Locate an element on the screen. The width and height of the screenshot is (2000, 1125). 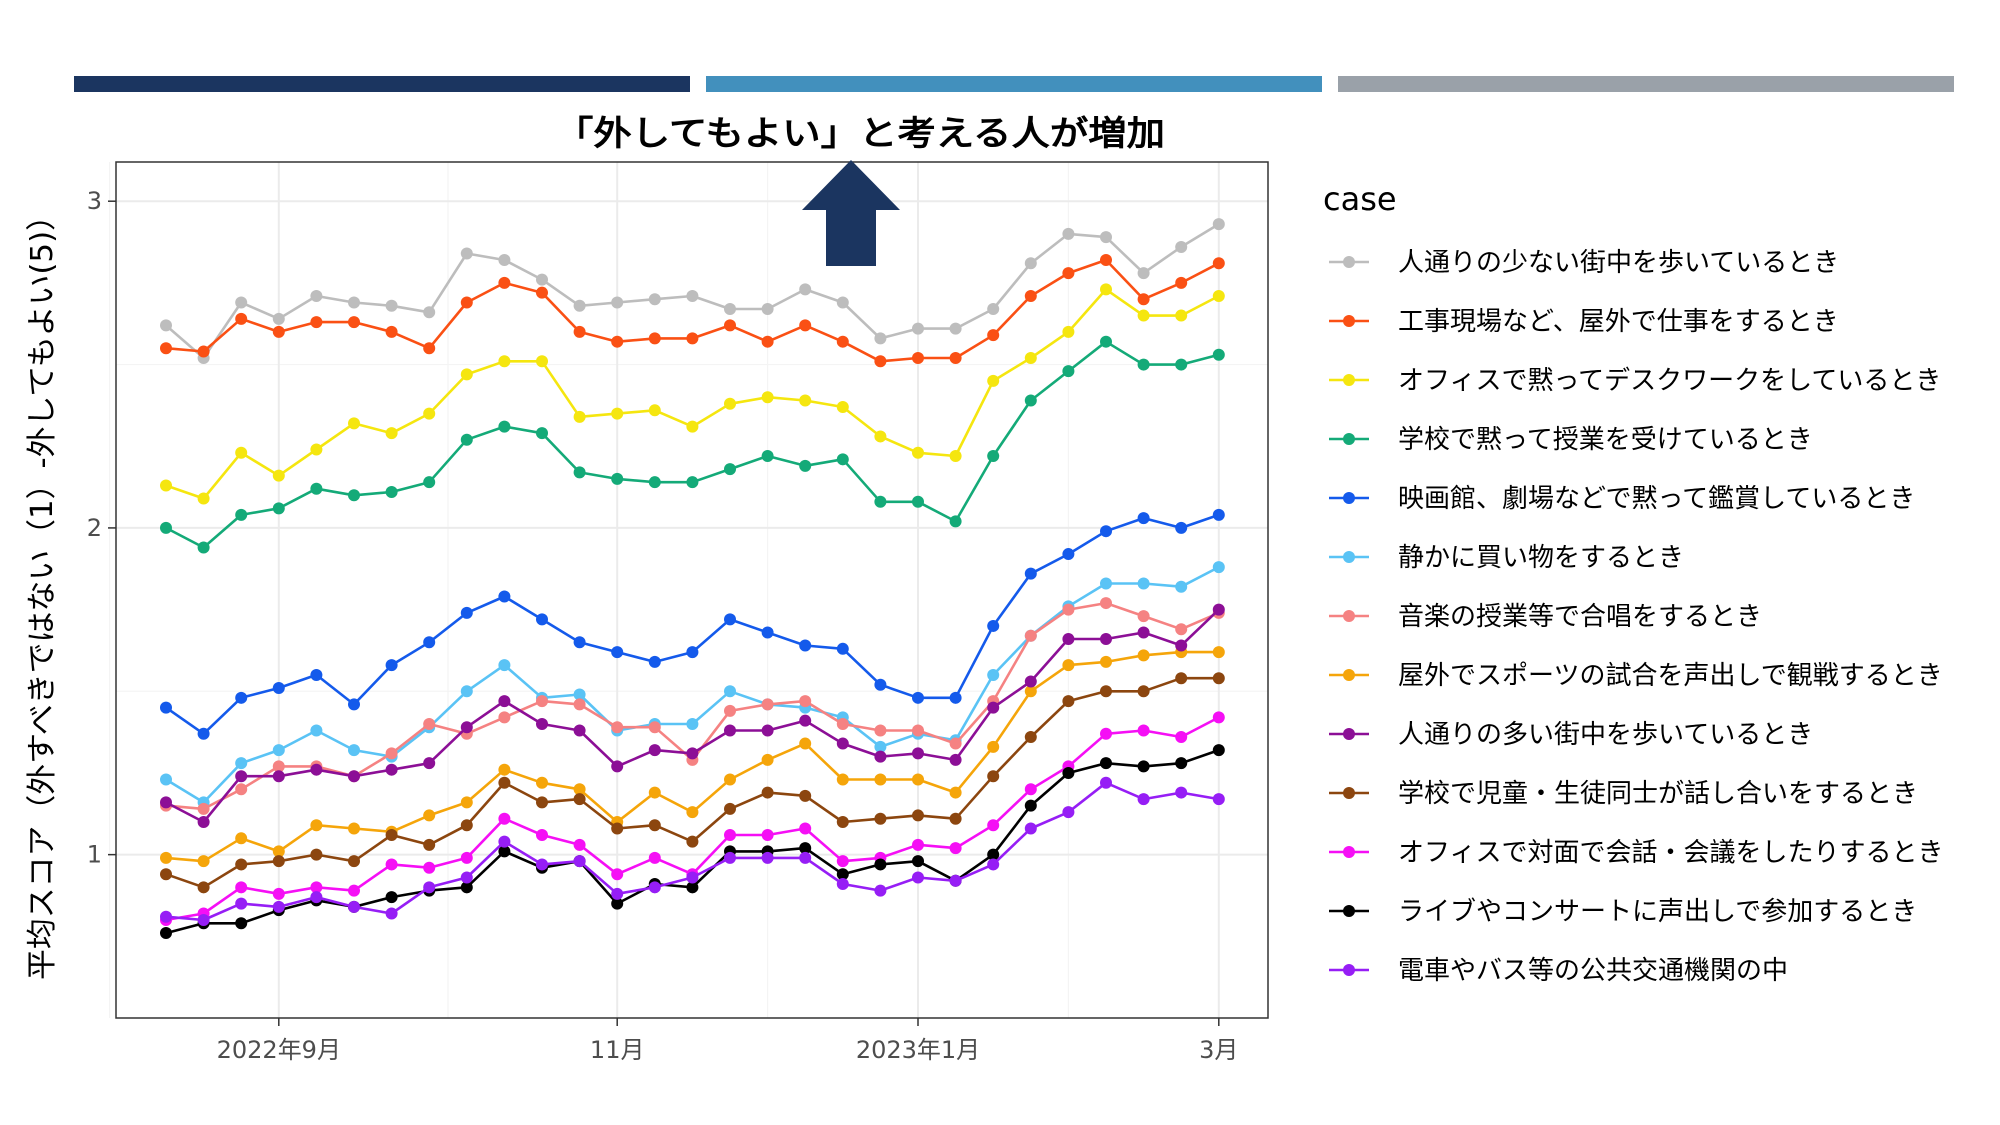
legend-label: 工事現場など、屋外で仕事をするとき is located at coordinates (1618, 322).